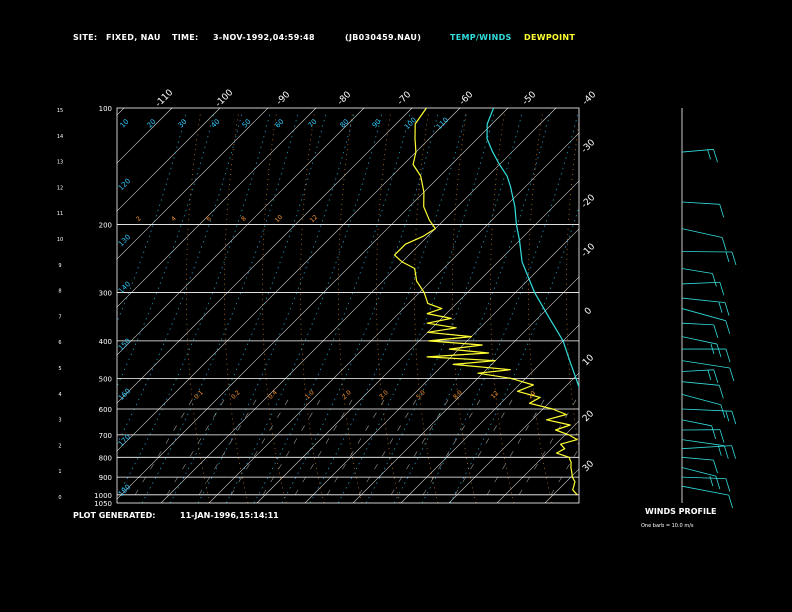  What do you see at coordinates (185, 37) in the screenshot?
I see `time-label: TIME:` at bounding box center [185, 37].